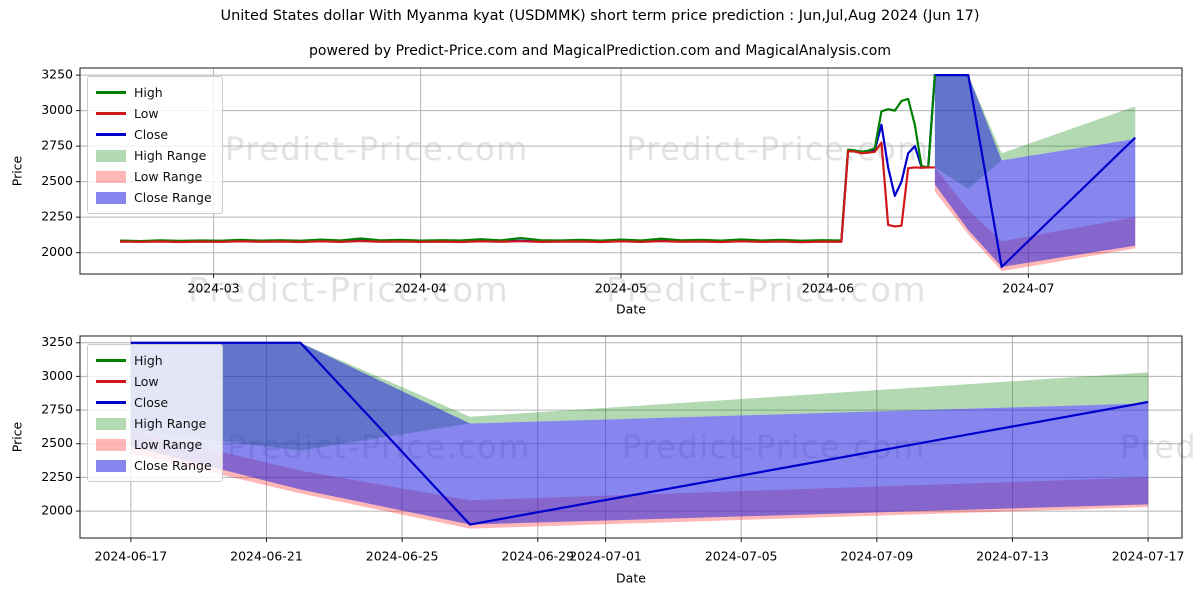  What do you see at coordinates (828, 288) in the screenshot?
I see `x-tick-label: 2024-06` at bounding box center [828, 288].